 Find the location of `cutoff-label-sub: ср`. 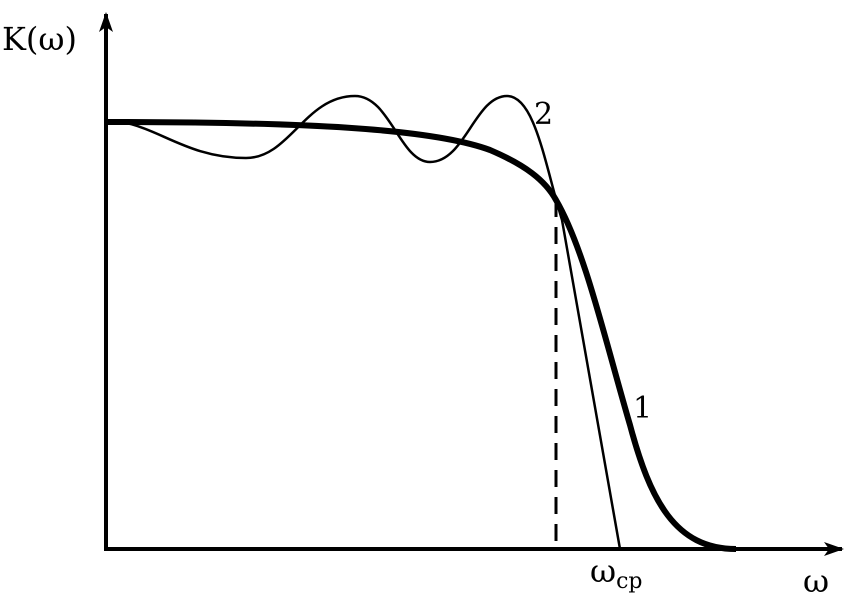

cutoff-label-sub: ср is located at coordinates (629, 581).